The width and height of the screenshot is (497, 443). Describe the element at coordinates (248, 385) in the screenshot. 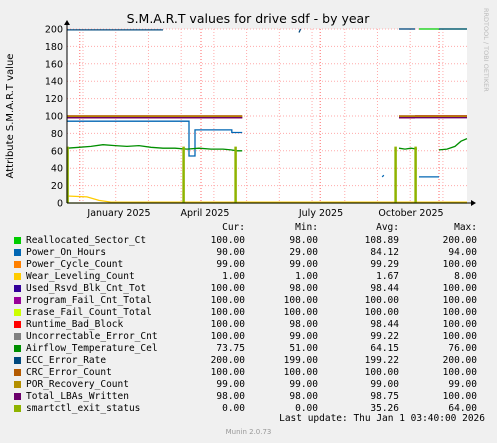

I see `legend-row: POR_Recovery_Count 99.00 99.00 99.00 99.00` at that location.